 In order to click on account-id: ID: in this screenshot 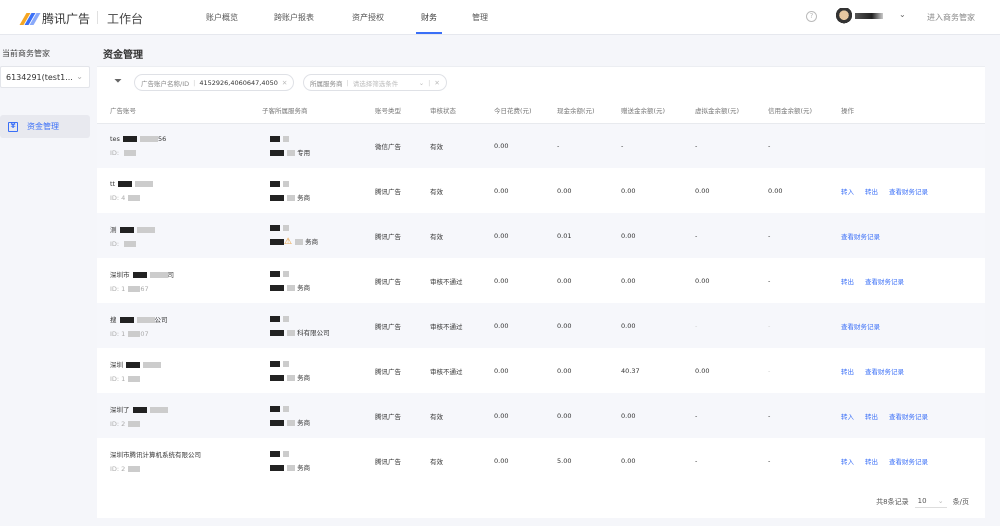, I will do `click(116, 243)`.